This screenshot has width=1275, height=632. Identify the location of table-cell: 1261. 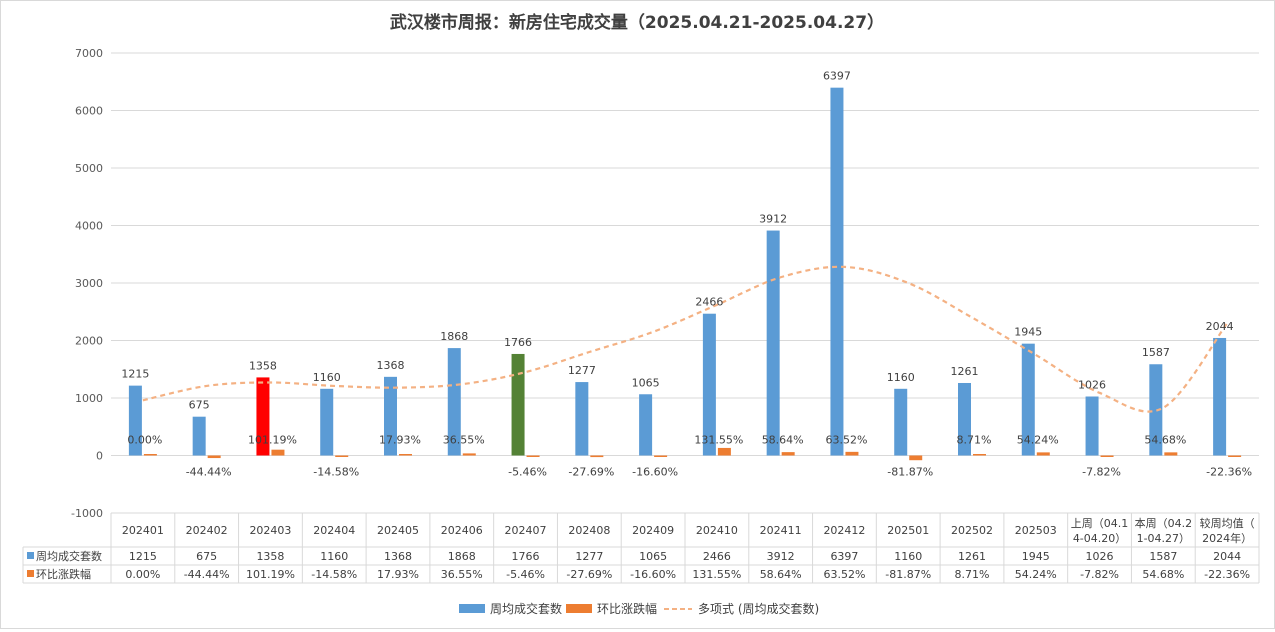
(972, 556).